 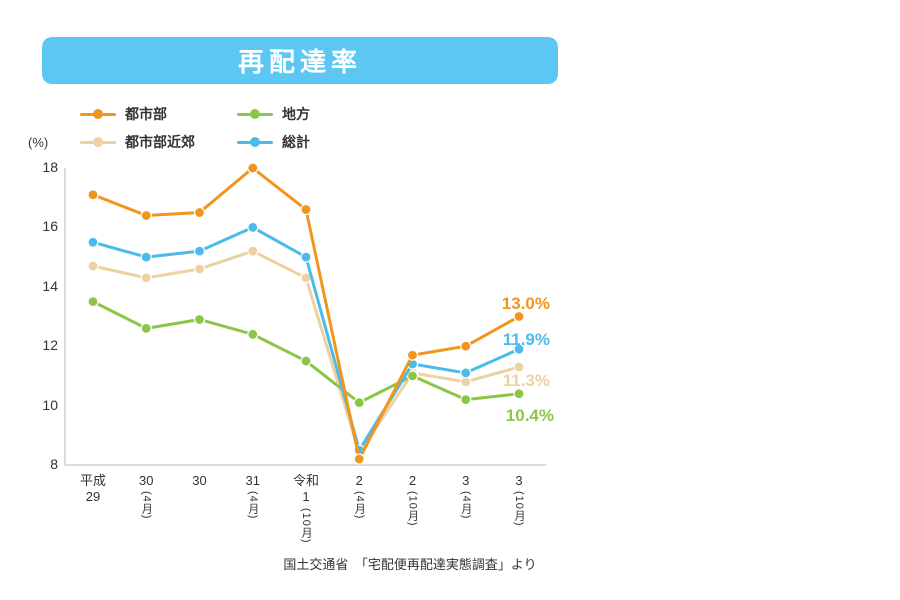 I want to click on legend-label-total: 総計, so click(x=296, y=142).